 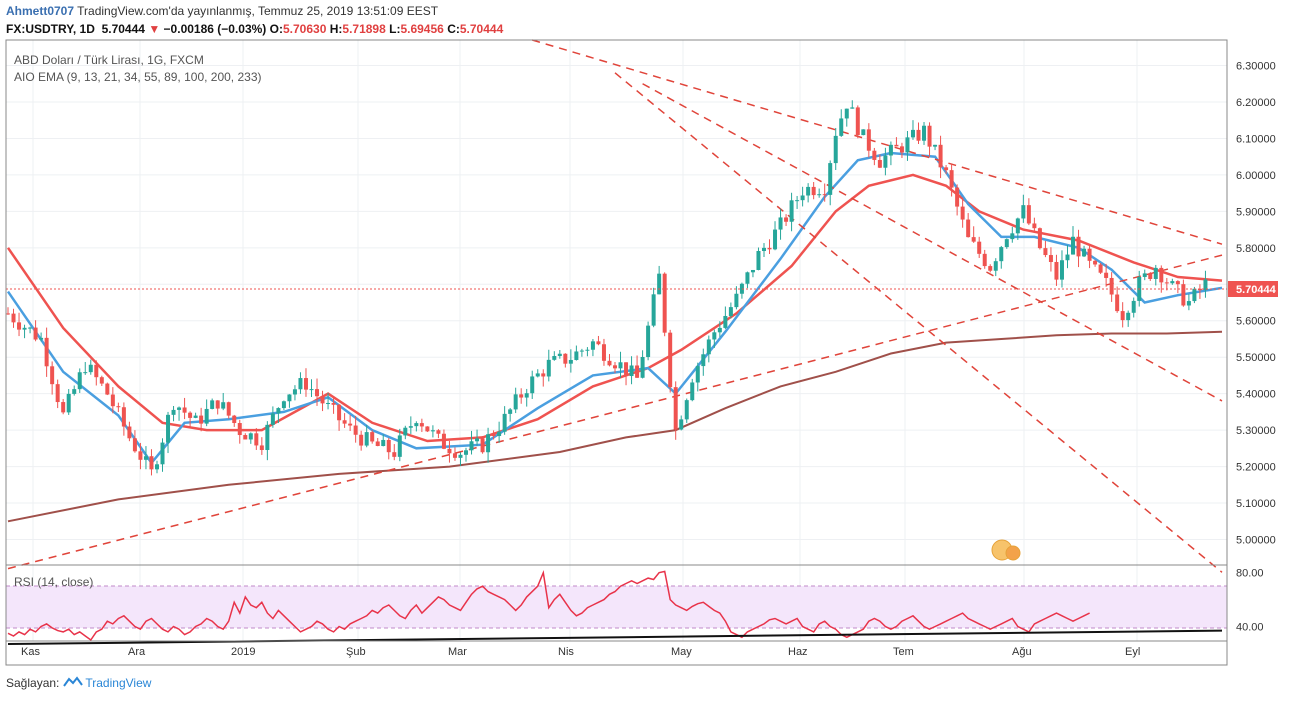 What do you see at coordinates (457, 652) in the screenshot?
I see `time-tick-label: Mar` at bounding box center [457, 652].